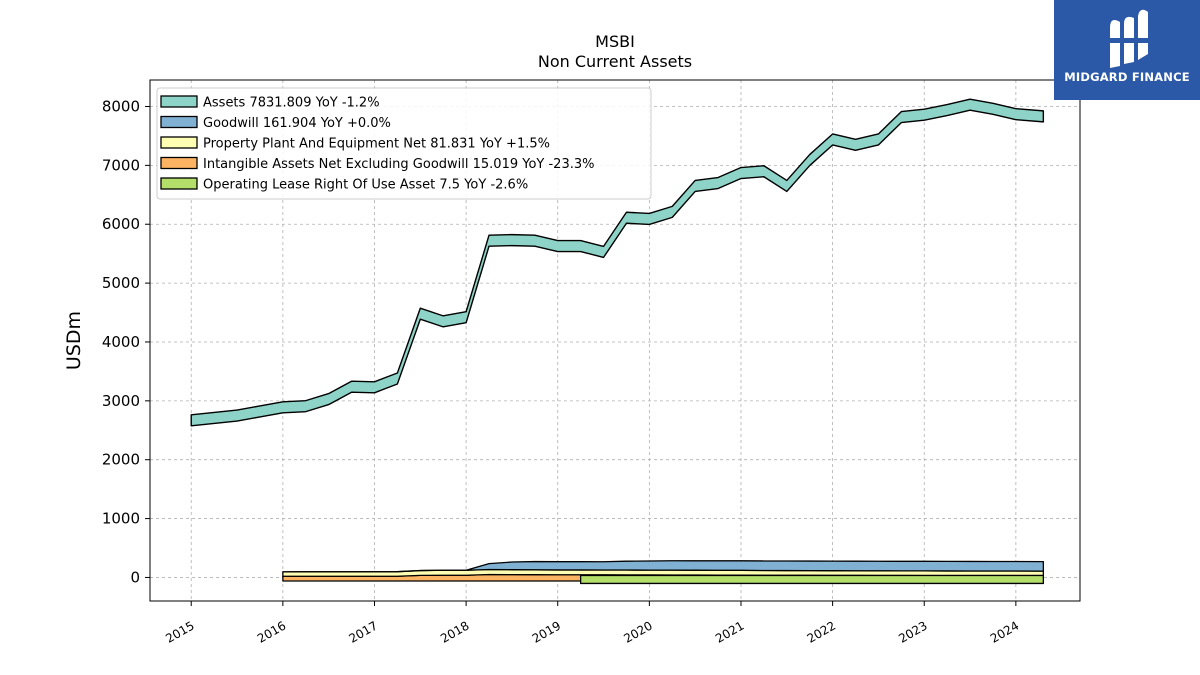 The width and height of the screenshot is (1200, 675). Describe the element at coordinates (121, 165) in the screenshot. I see `y-tick-label: 7000` at that location.